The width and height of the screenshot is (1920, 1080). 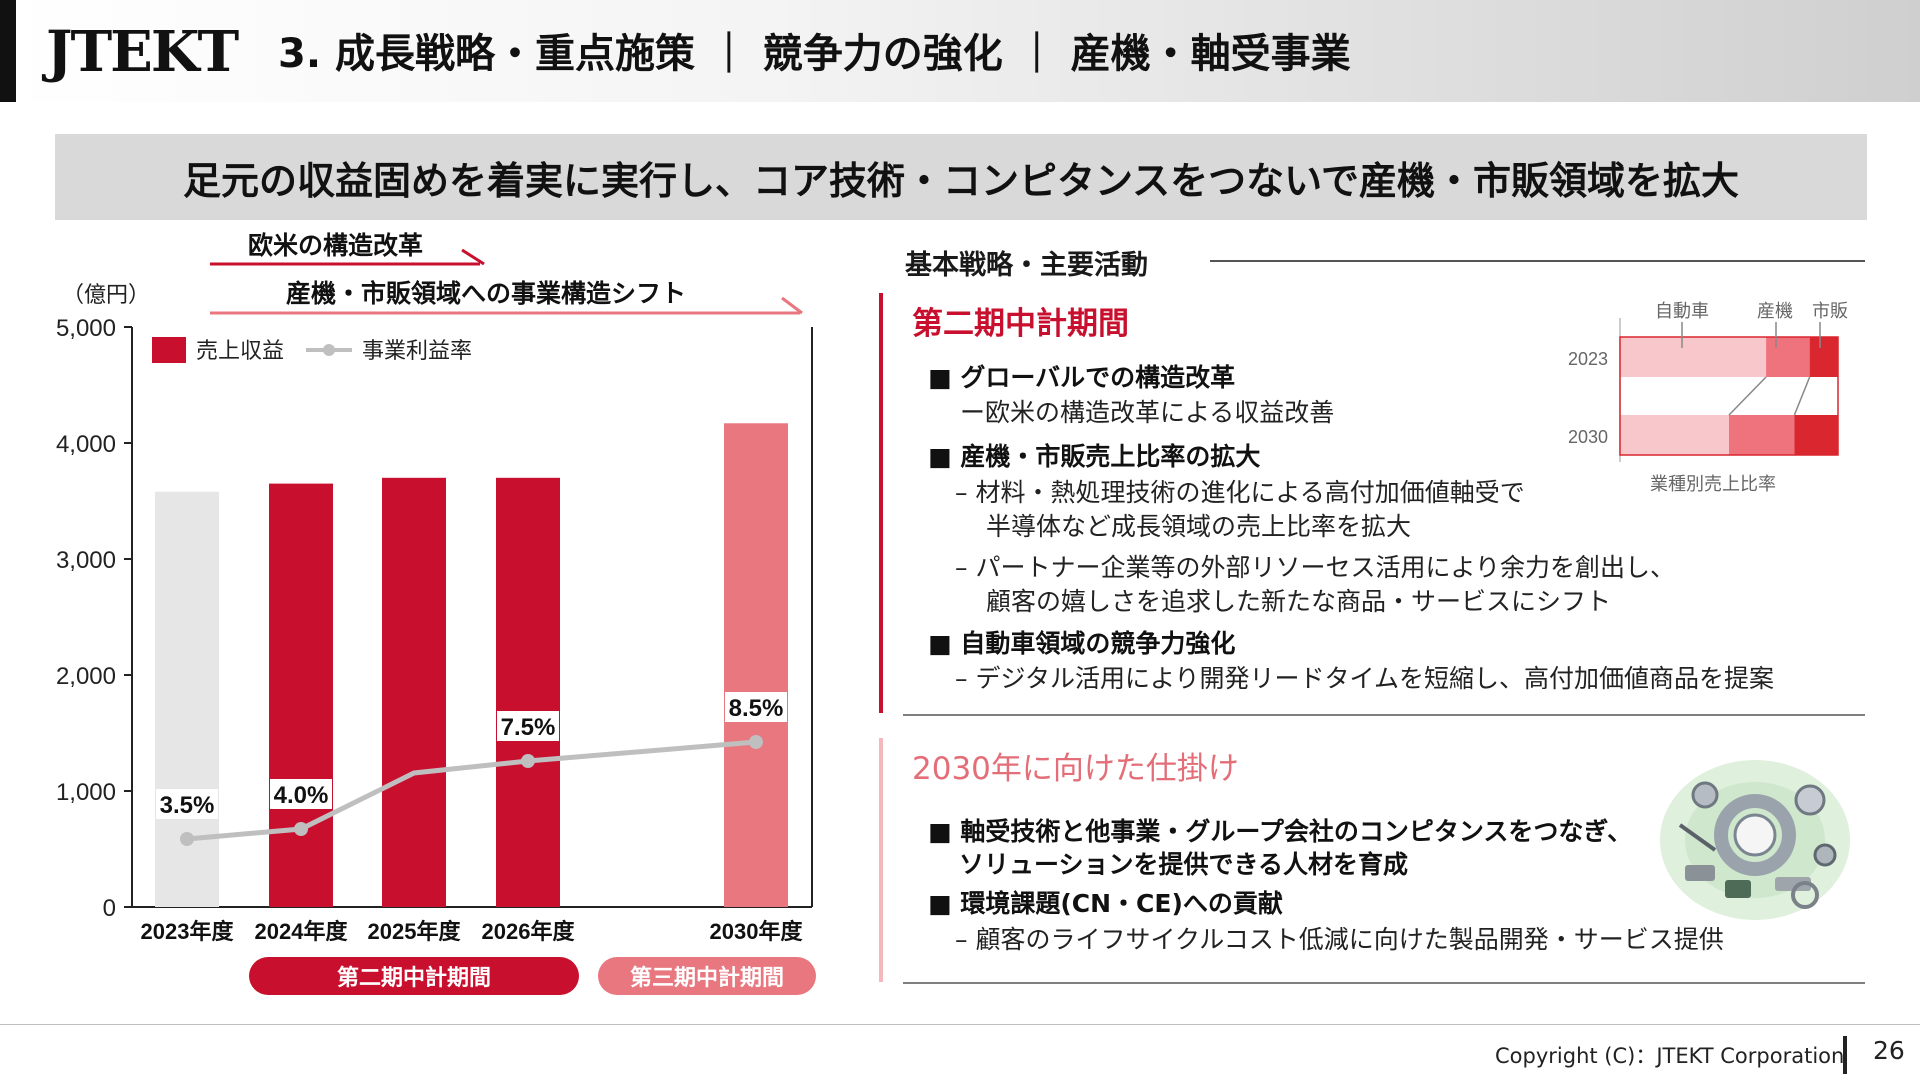 What do you see at coordinates (301, 695) in the screenshot?
I see `bar-2024年度` at bounding box center [301, 695].